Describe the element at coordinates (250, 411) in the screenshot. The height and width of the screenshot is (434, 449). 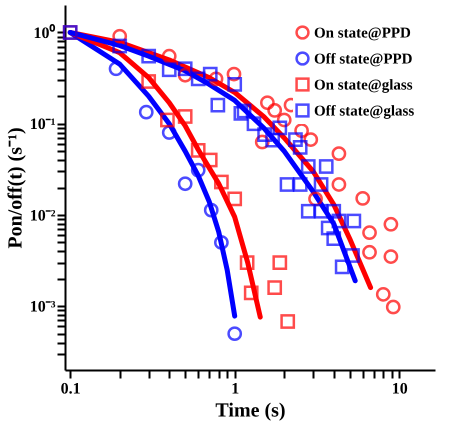
I see `x-axis-title: Time (s)` at that location.